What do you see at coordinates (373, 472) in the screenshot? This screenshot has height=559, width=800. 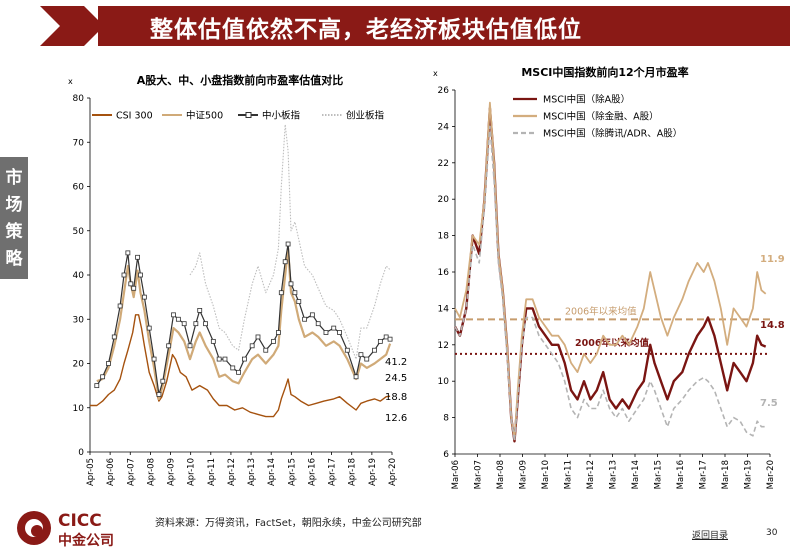 I see `x-tick-label: Apr-19` at bounding box center [373, 472].